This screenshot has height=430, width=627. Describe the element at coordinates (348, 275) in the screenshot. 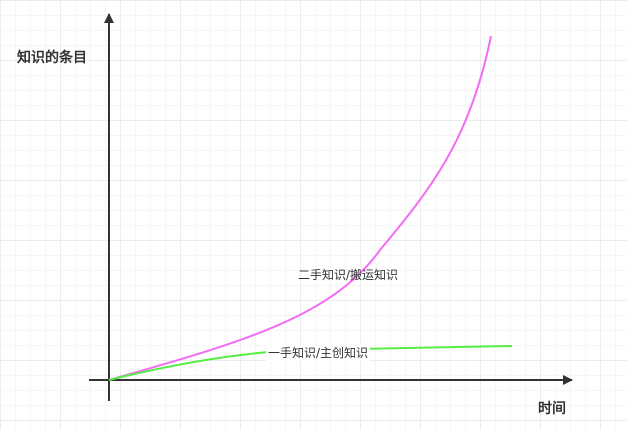

I see `second-hand-knowledge-label: 二手知识/搬运知识` at that location.